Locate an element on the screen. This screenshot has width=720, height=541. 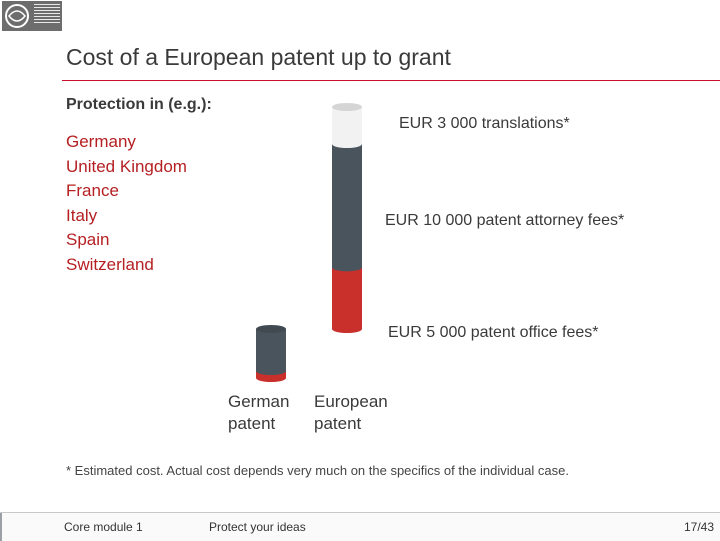
footer-tagline: Protect your ideas is located at coordinates (257, 527).